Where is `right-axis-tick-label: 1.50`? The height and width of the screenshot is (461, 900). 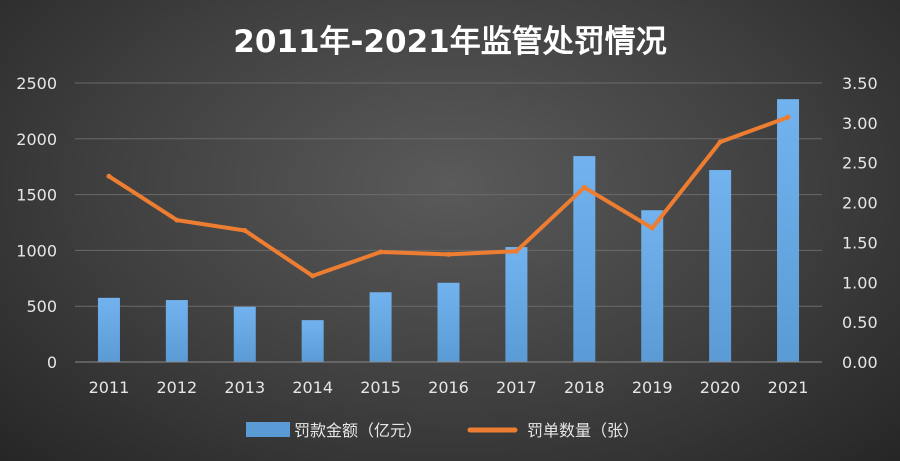
right-axis-tick-label: 1.50 is located at coordinates (860, 242).